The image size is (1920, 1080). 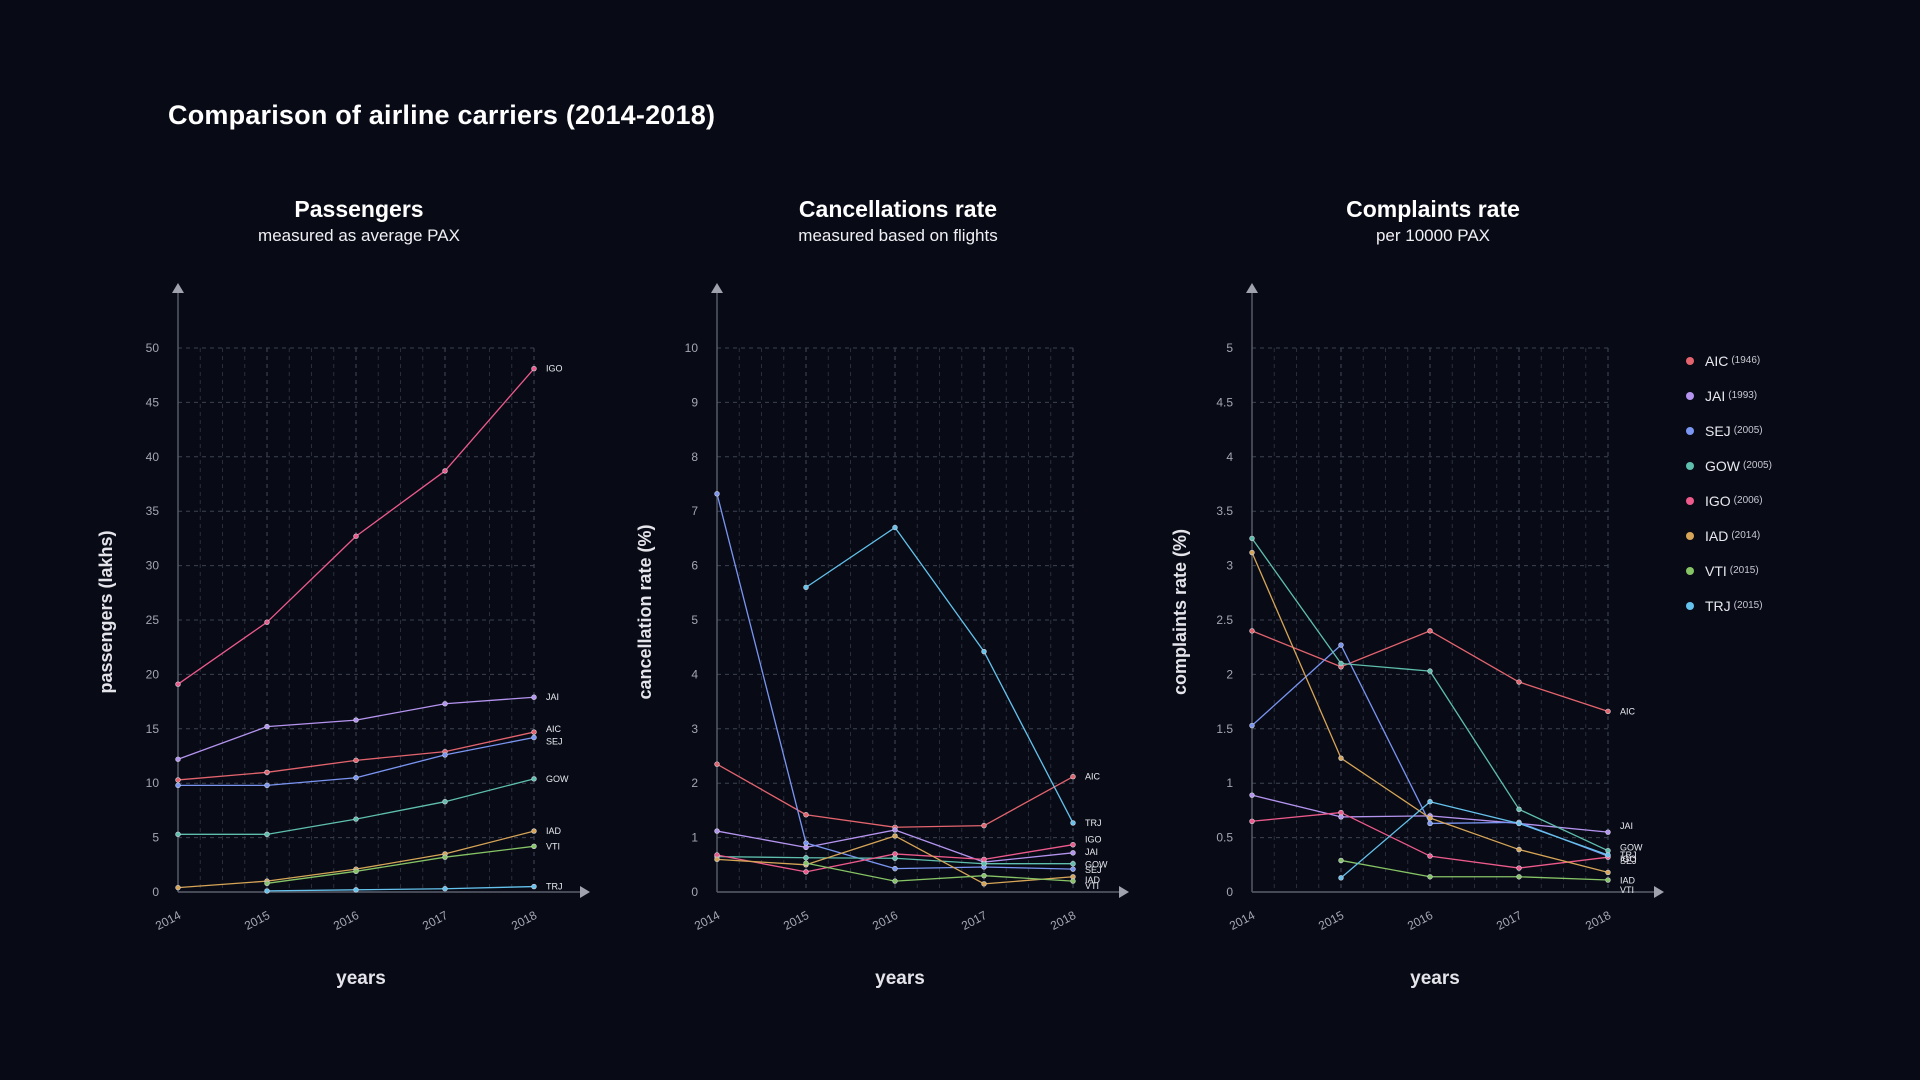 What do you see at coordinates (898, 209) in the screenshot?
I see `chart-title: Cancellations rate` at bounding box center [898, 209].